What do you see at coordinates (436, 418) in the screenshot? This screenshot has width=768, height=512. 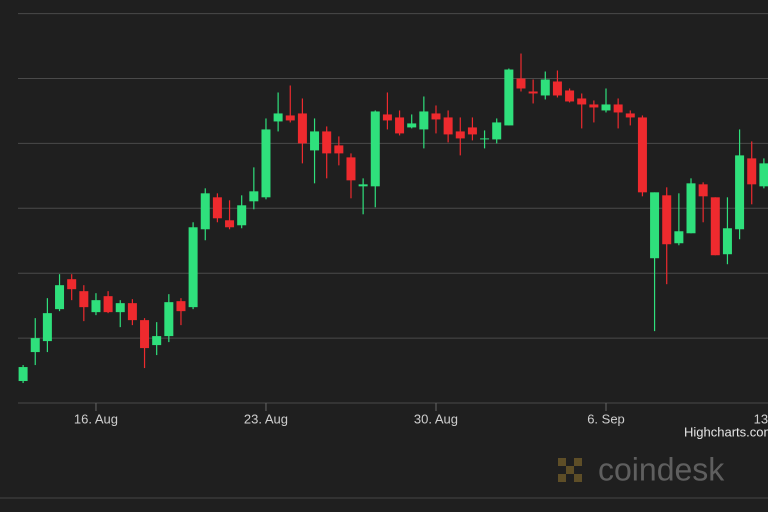 I see `x-tick-label: 30. Aug` at bounding box center [436, 418].